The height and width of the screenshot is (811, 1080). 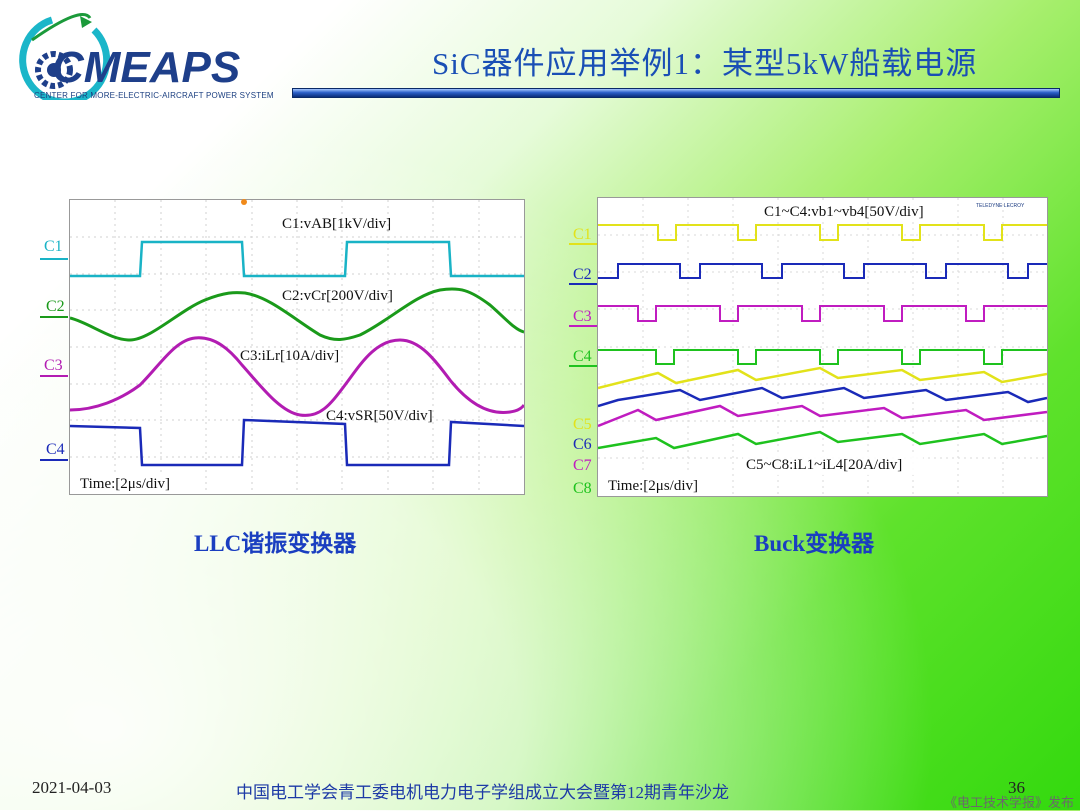 I want to click on llc-annotation-c1: C1:vAB[1kV/div], so click(x=336, y=224).